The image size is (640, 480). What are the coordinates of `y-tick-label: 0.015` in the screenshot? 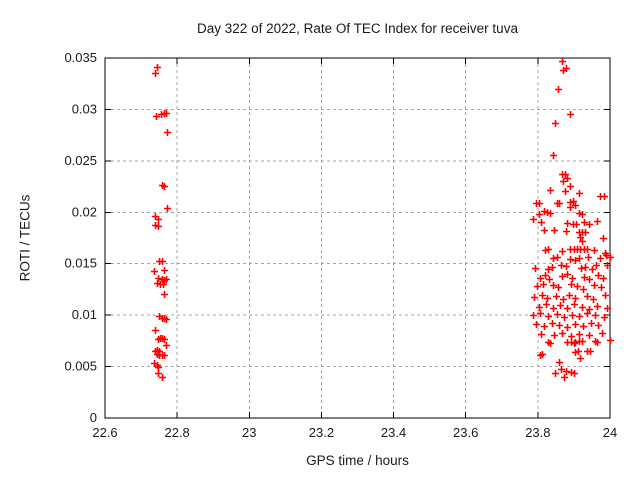 It's located at (80, 263).